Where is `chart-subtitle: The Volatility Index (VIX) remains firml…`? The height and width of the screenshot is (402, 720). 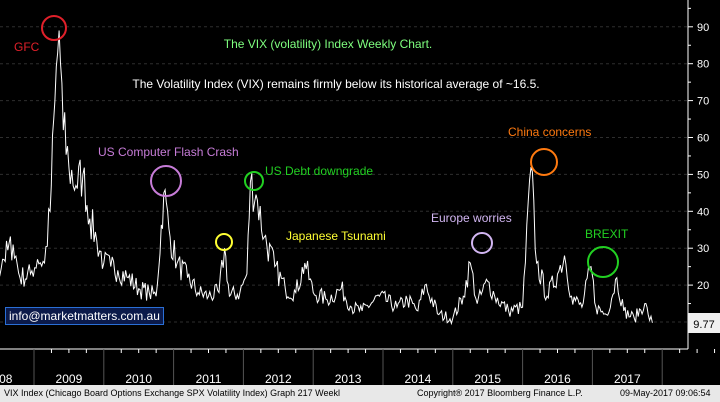 chart-subtitle: The Volatility Index (VIX) remains firml… is located at coordinates (335, 84).